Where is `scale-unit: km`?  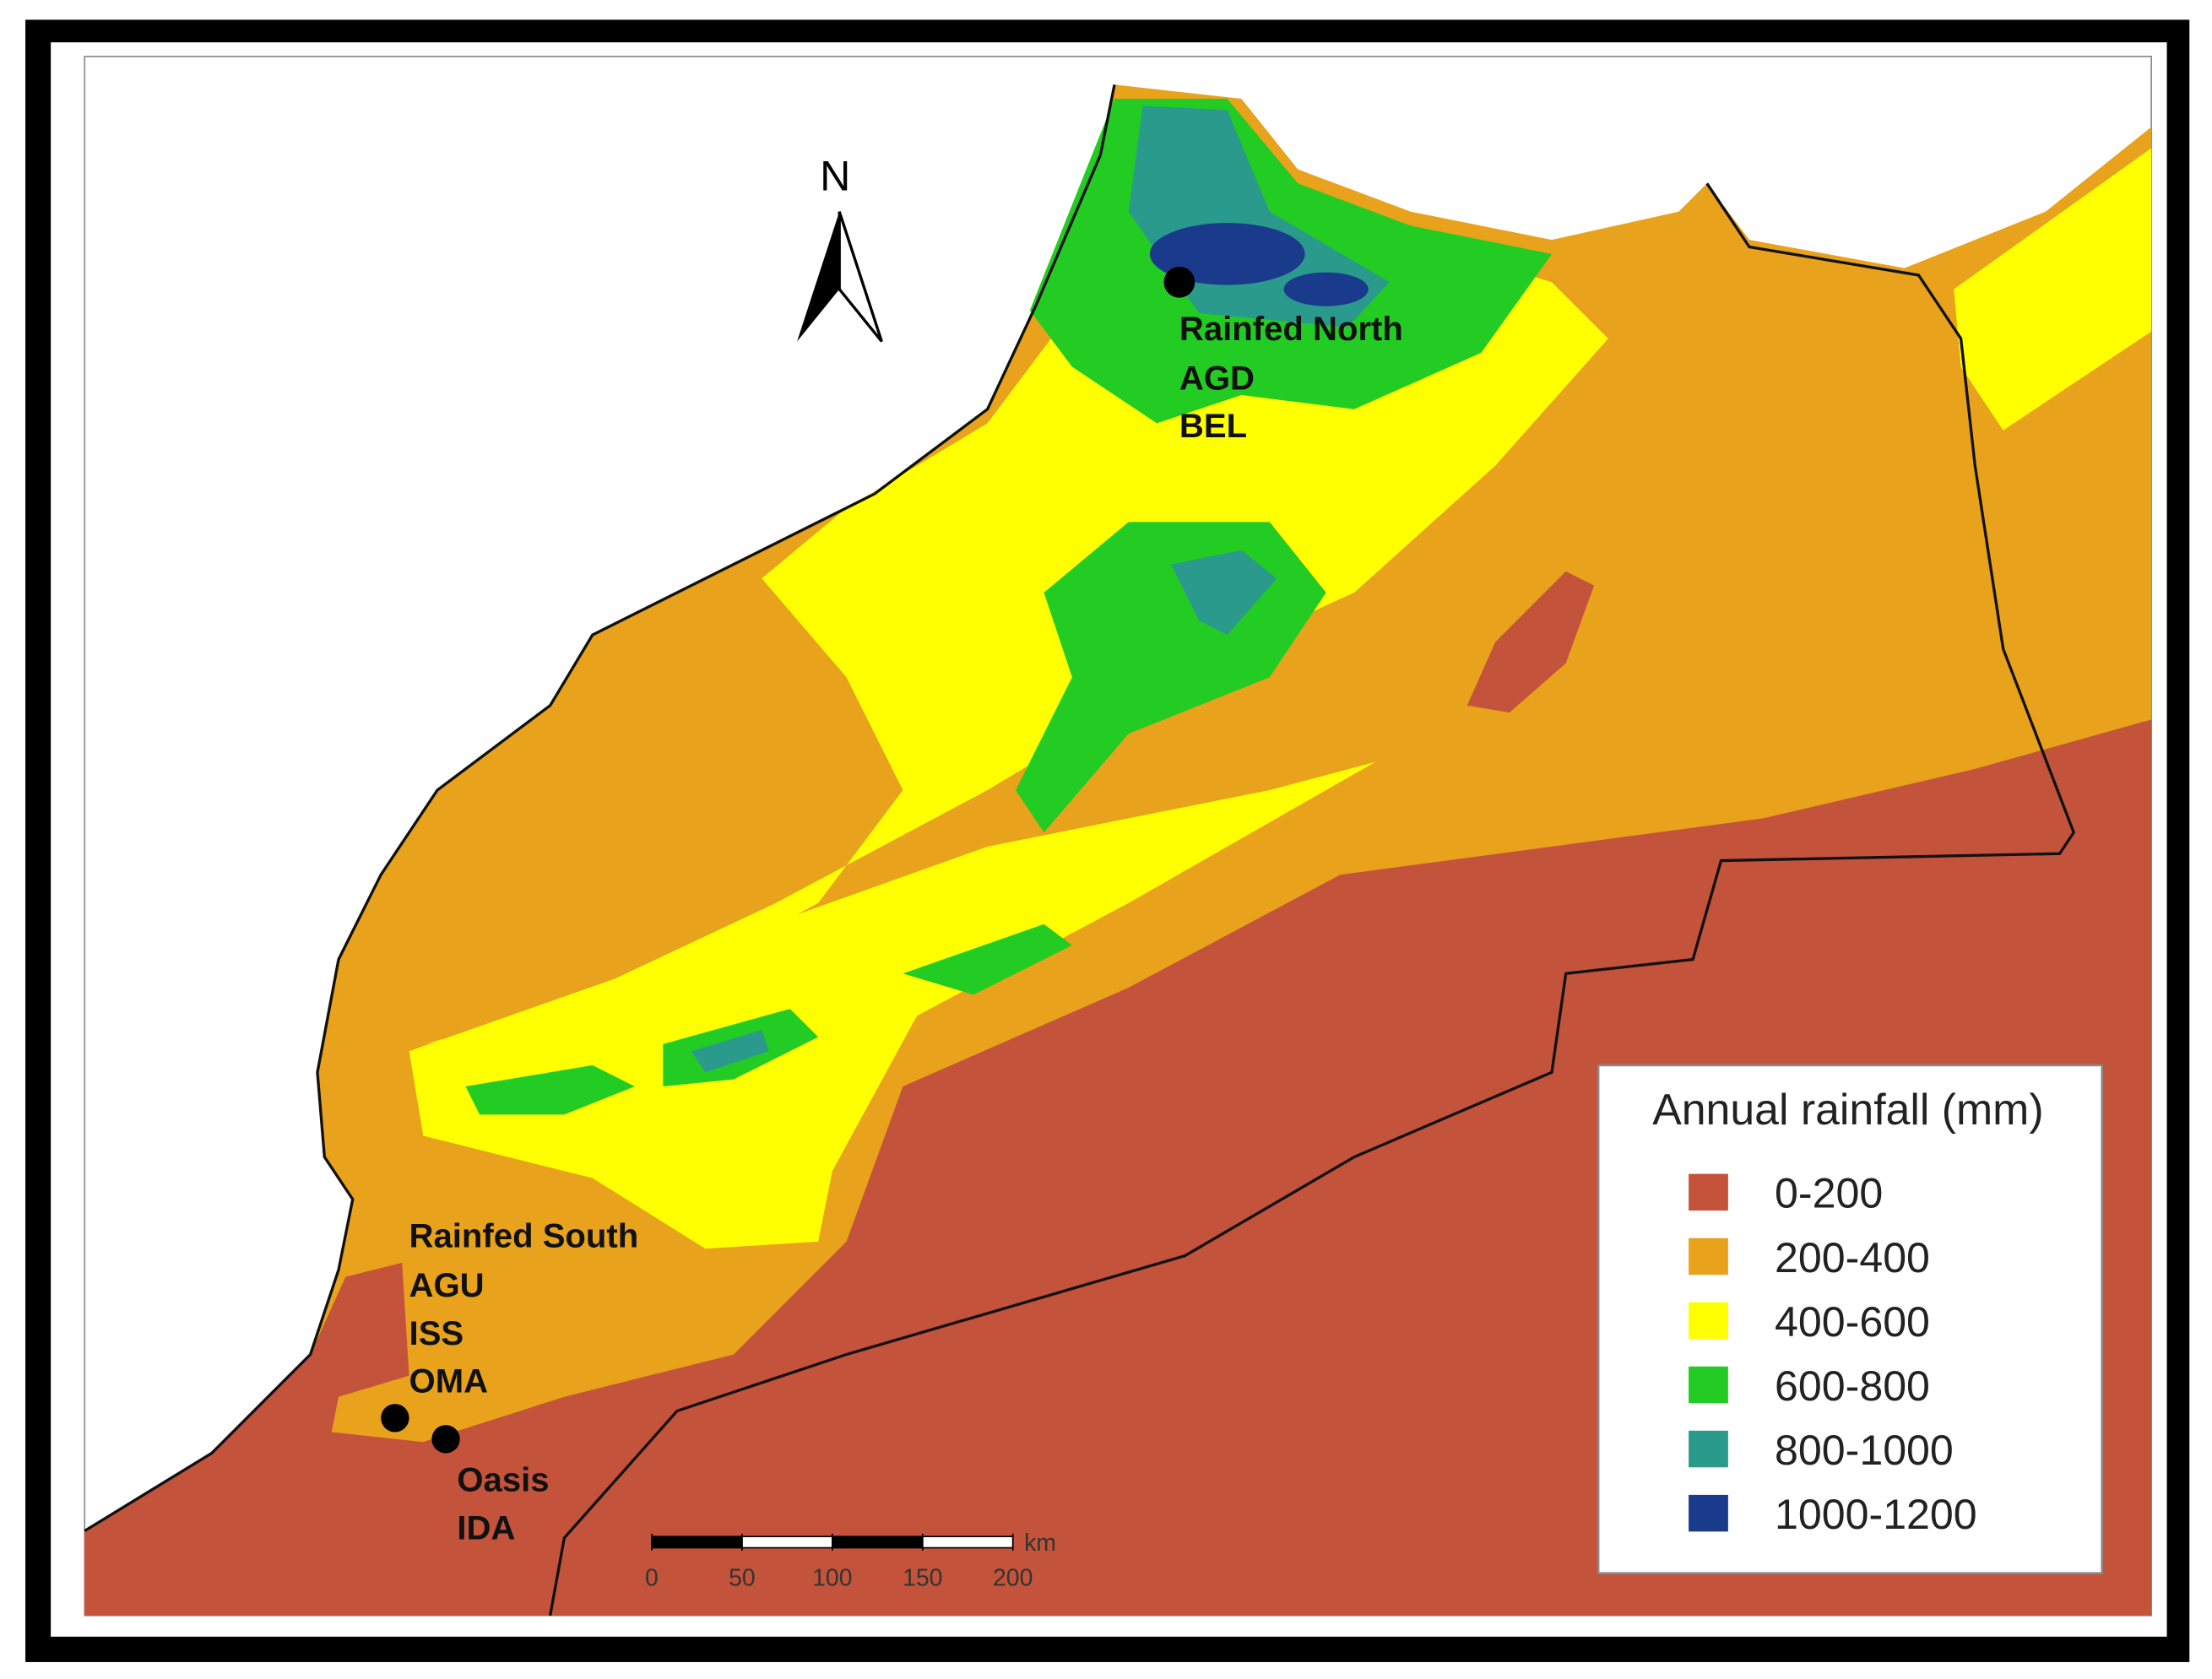 scale-unit: km is located at coordinates (1040, 1543).